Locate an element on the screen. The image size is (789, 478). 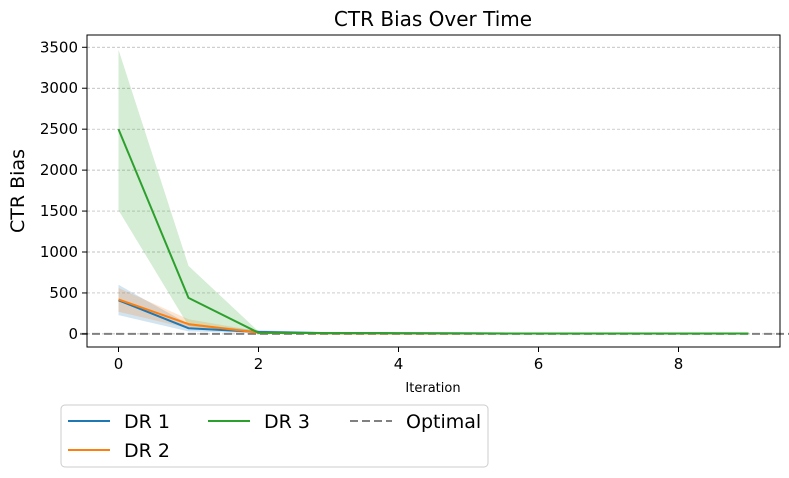
y-tick-label: 2500 is located at coordinates (59, 129).